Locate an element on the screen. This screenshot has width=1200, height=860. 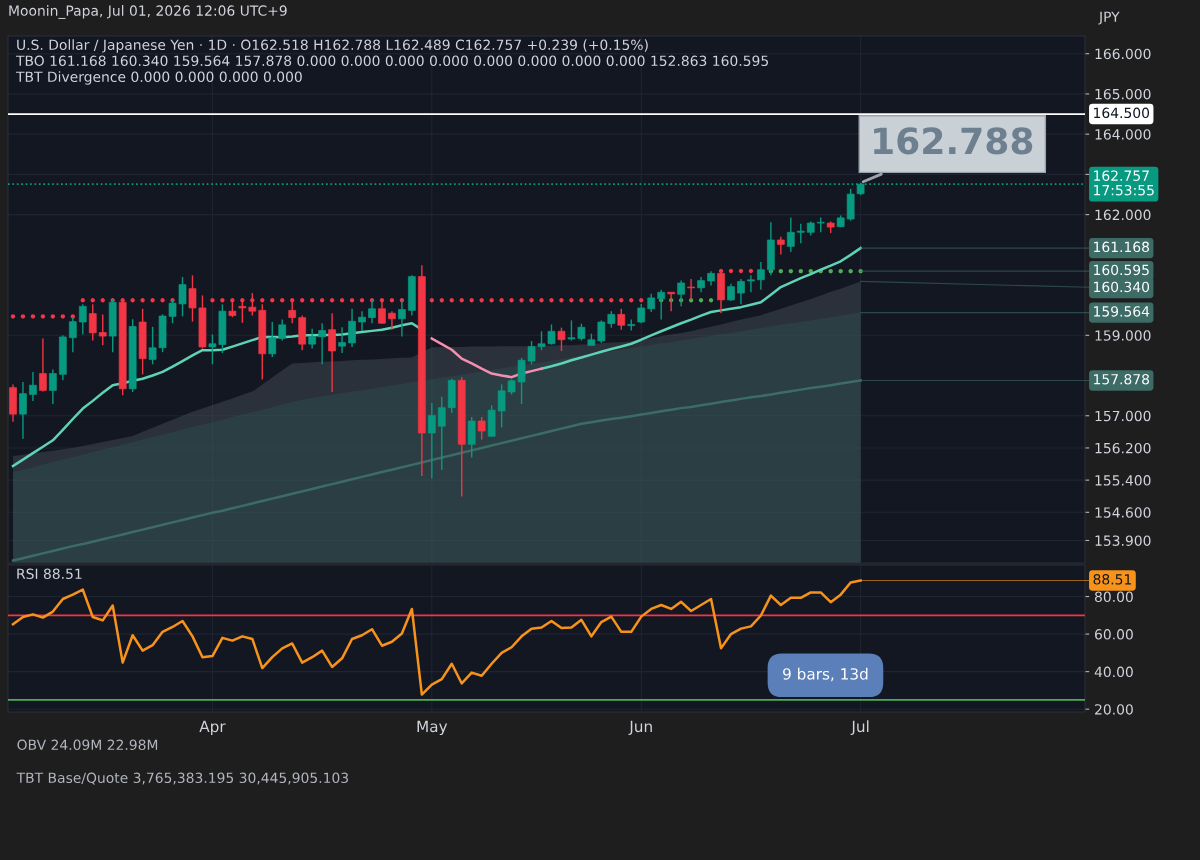
chart-title: RSI 88.51 is located at coordinates (49, 574).